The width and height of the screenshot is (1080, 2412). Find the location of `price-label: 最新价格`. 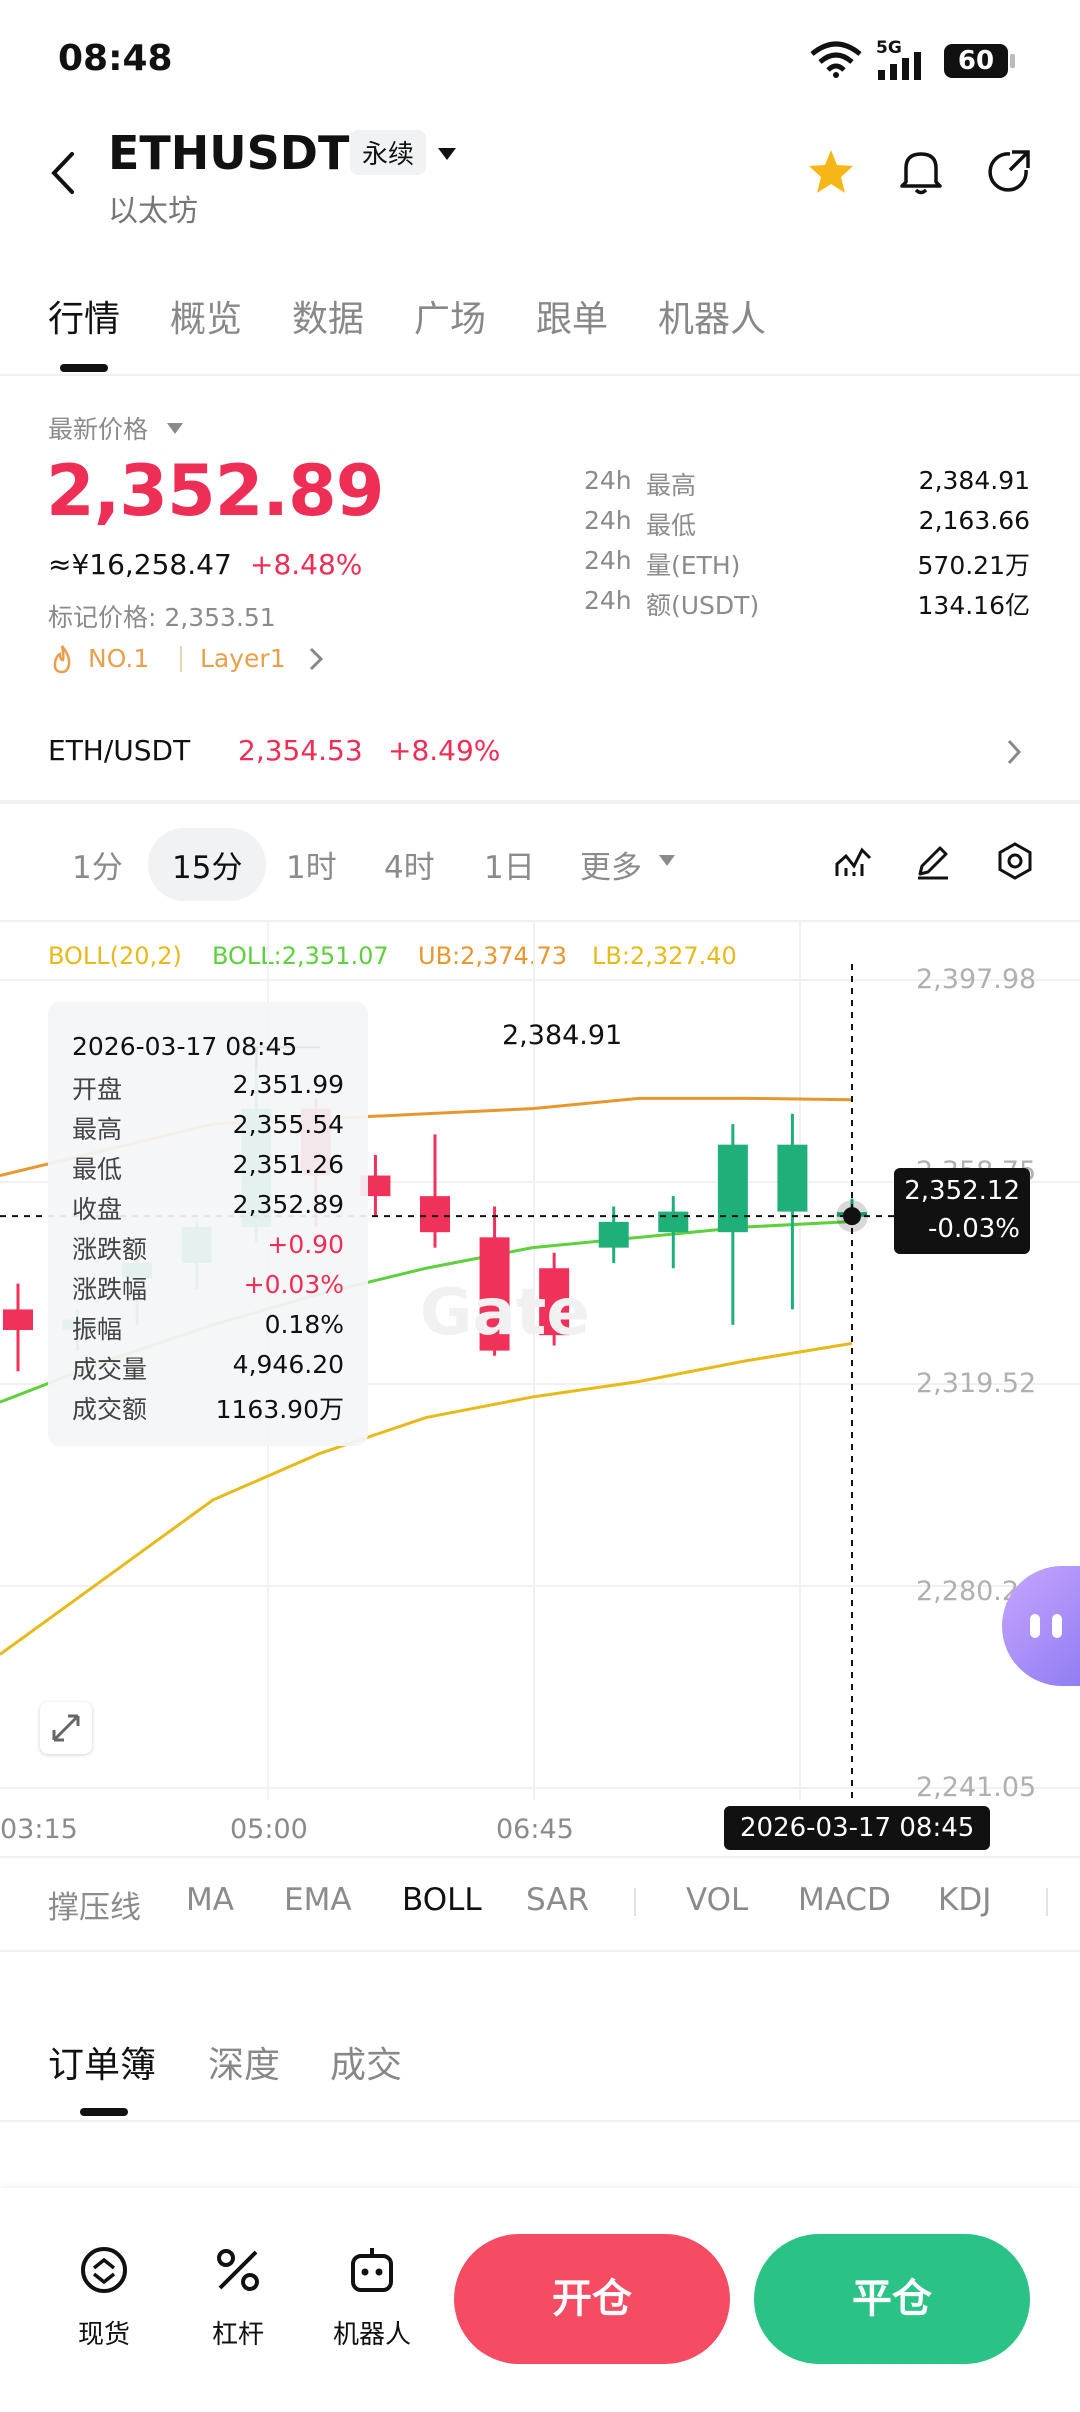

price-label: 最新价格 is located at coordinates (98, 429).